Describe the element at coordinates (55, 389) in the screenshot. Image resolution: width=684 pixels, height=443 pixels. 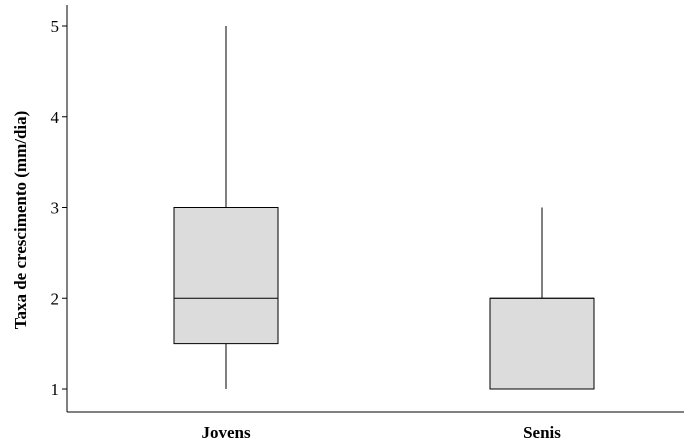
I see `y-tick-label: 1` at that location.